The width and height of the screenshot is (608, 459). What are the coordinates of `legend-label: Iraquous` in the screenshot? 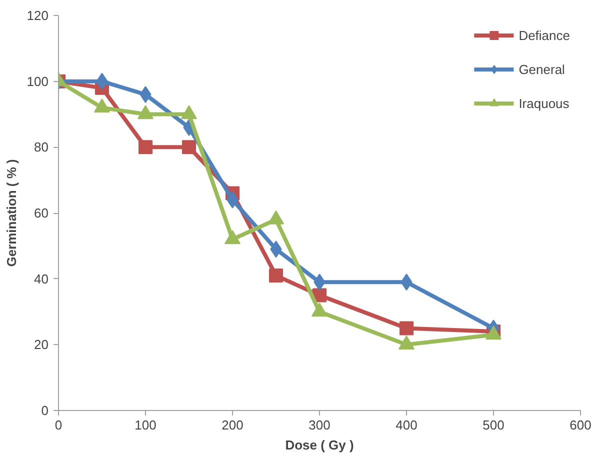 It's located at (544, 103).